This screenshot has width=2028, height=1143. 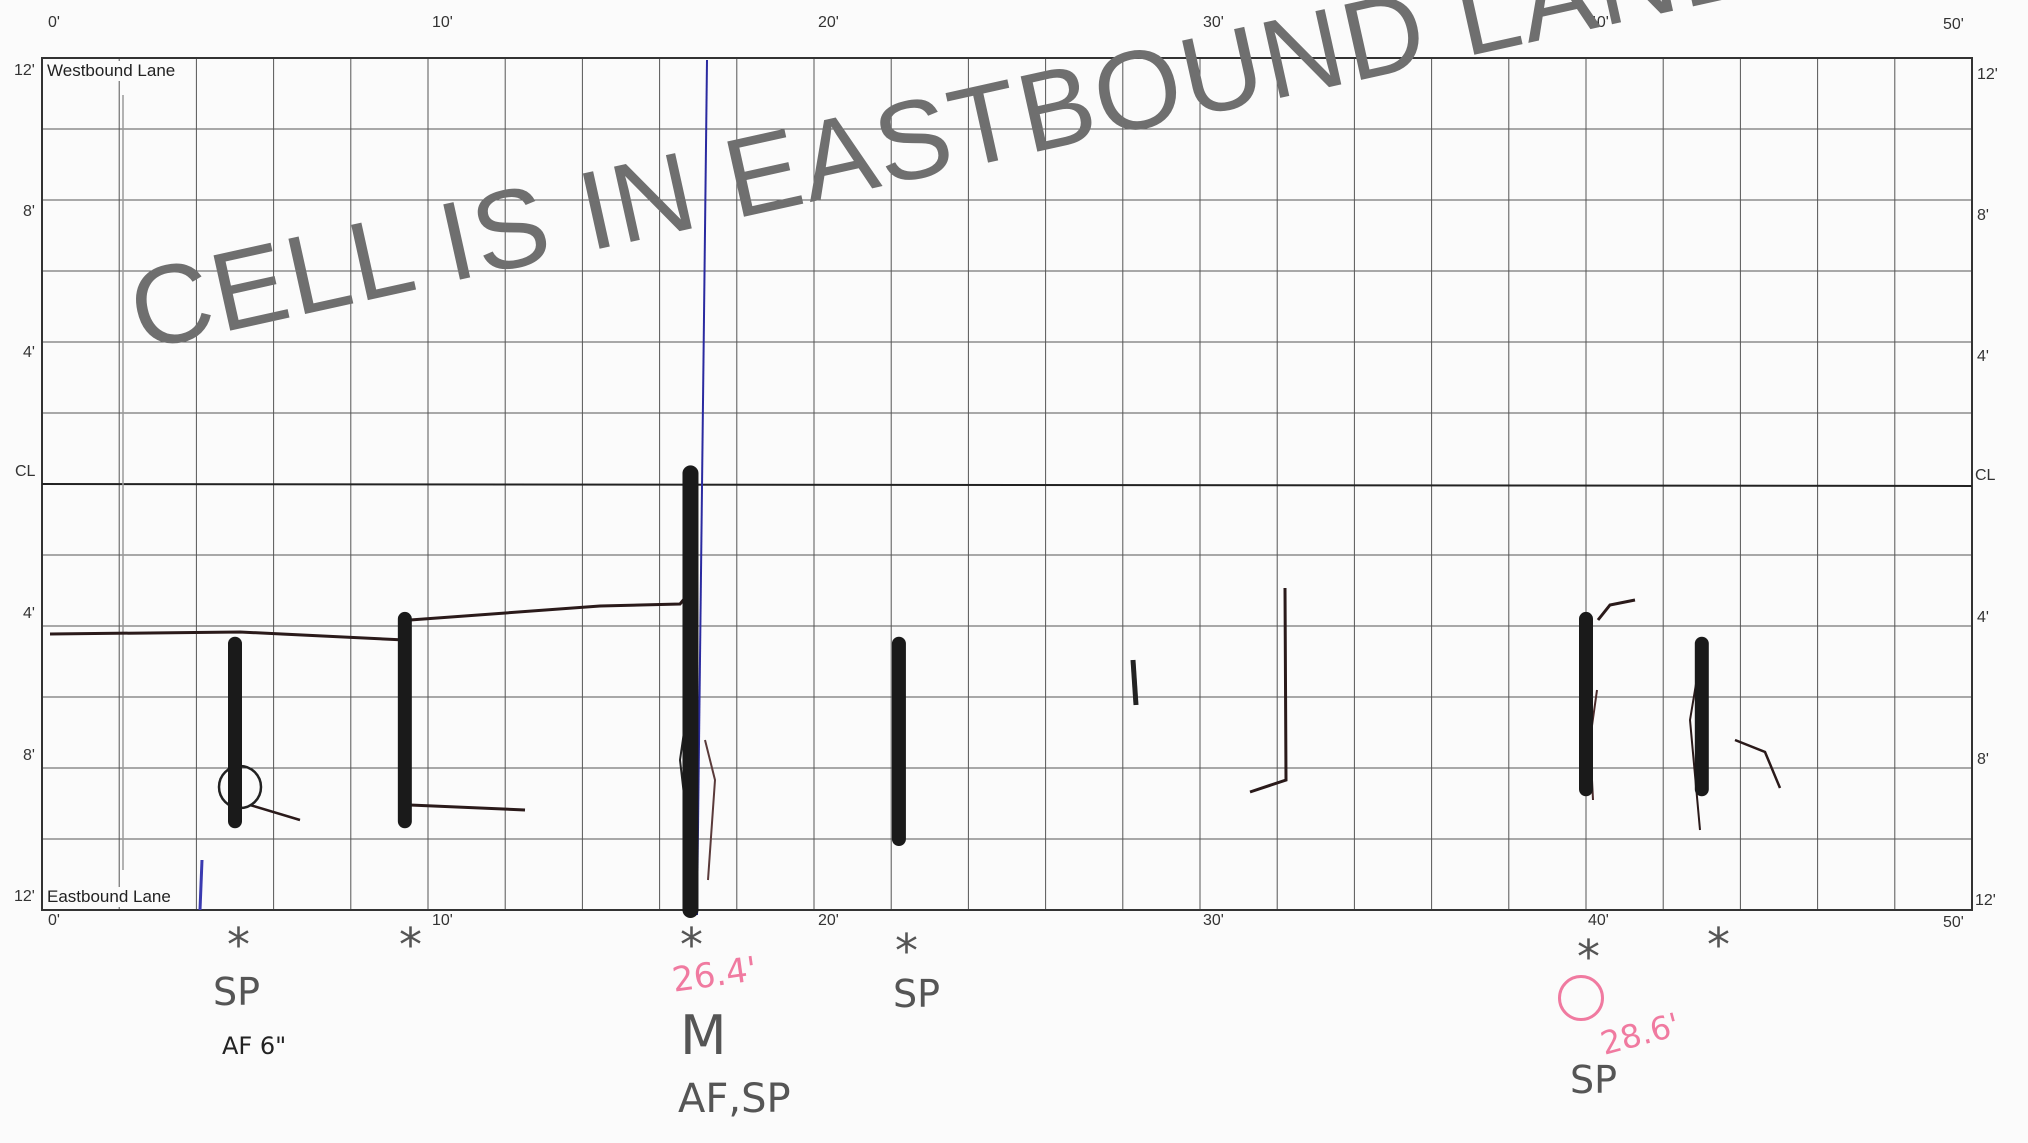 What do you see at coordinates (1987, 74) in the screenshot?
I see `y-tick-right-12-west: 12'` at bounding box center [1987, 74].